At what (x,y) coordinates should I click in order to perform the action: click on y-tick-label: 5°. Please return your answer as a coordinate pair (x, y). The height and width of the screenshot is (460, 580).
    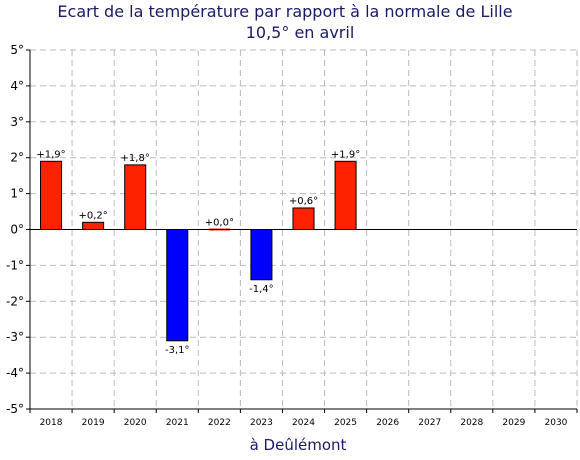
    Looking at the image, I should click on (17, 50).